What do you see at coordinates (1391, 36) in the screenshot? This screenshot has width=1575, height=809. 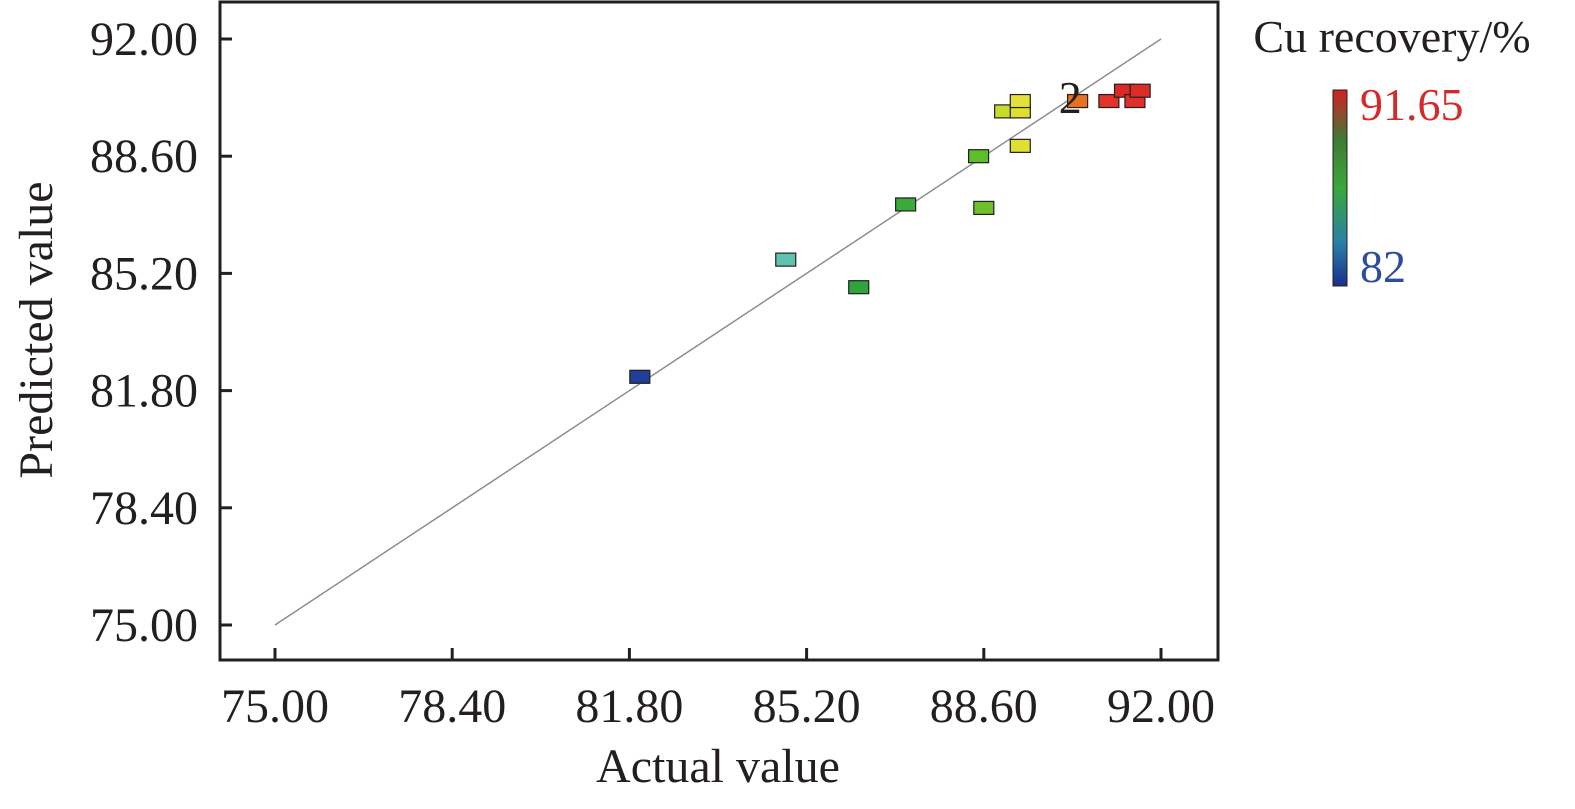 I see `colorbar-title: Cu recovery/%` at bounding box center [1391, 36].